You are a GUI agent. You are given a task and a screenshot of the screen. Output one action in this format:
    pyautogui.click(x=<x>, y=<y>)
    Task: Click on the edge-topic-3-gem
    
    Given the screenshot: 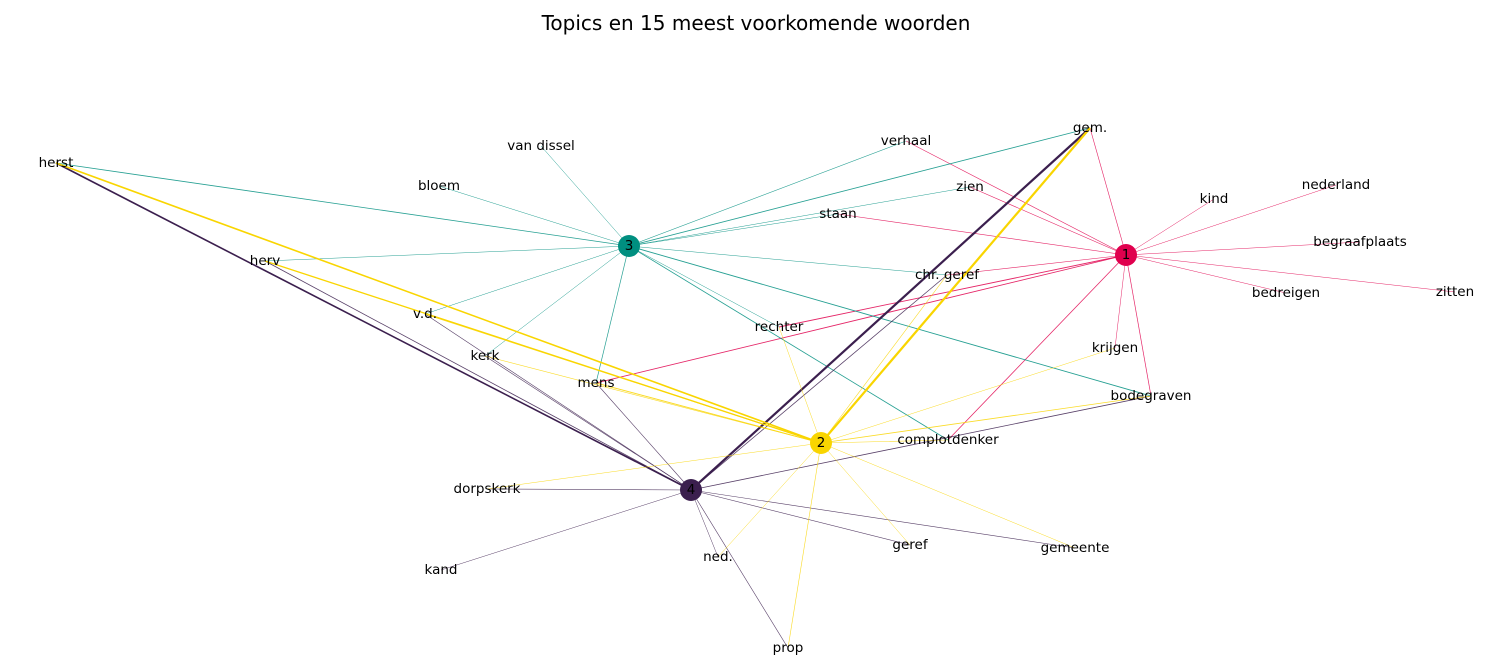 What is the action you would take?
    pyautogui.click(x=859, y=187)
    